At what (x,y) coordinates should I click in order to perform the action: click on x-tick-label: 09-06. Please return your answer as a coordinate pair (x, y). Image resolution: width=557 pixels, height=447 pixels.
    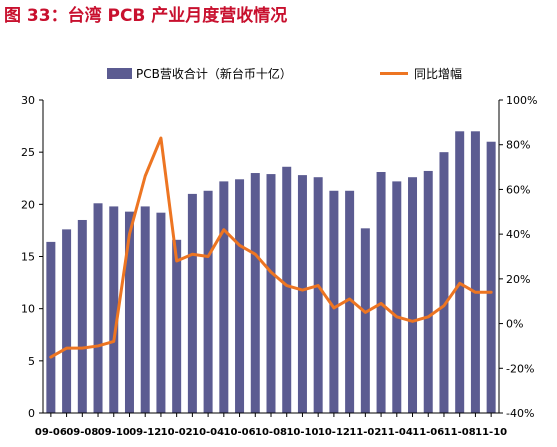
    Looking at the image, I should click on (51, 432).